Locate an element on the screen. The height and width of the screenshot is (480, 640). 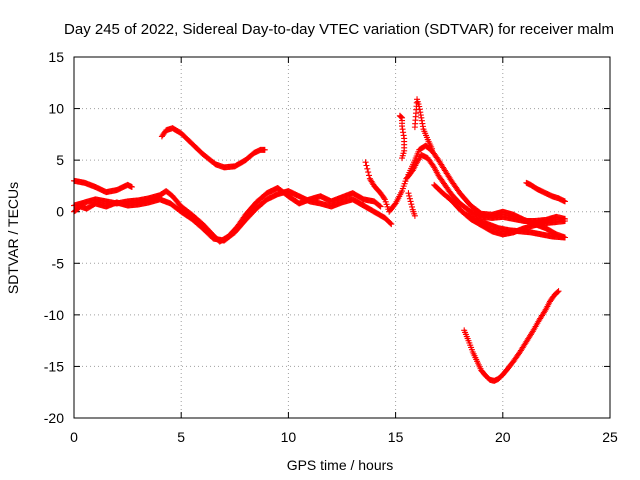
x-tick-label: 25 is located at coordinates (610, 437).